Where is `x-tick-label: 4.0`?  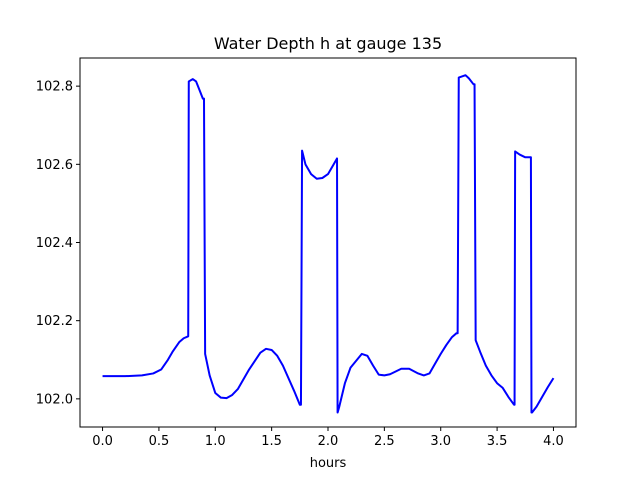
x-tick-label: 4.0 is located at coordinates (553, 441).